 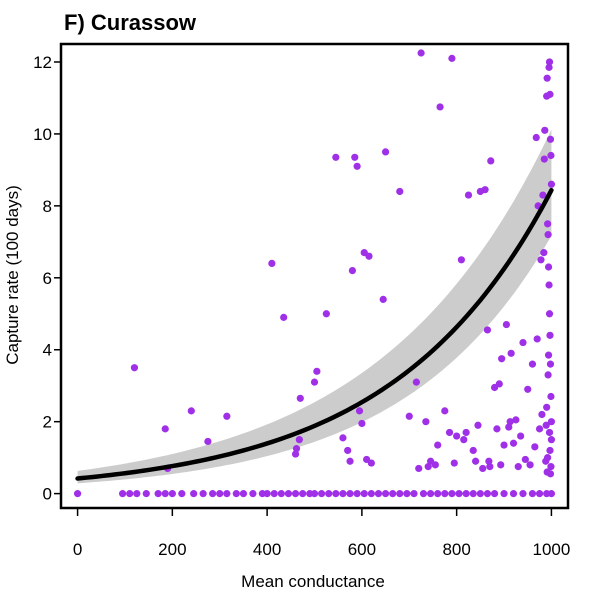 What do you see at coordinates (47, 494) in the screenshot?
I see `y-tick-label: 0` at bounding box center [47, 494].